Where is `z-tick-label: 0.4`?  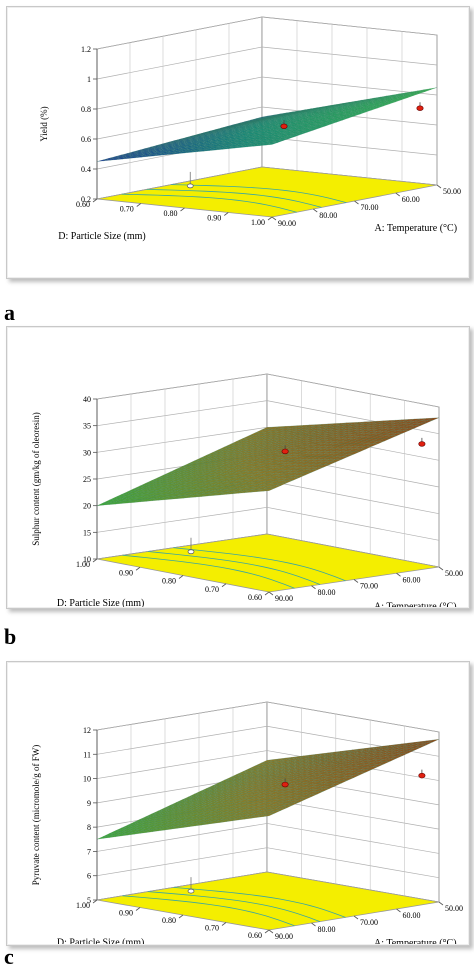
z-tick-label: 0.4 is located at coordinates (86, 169).